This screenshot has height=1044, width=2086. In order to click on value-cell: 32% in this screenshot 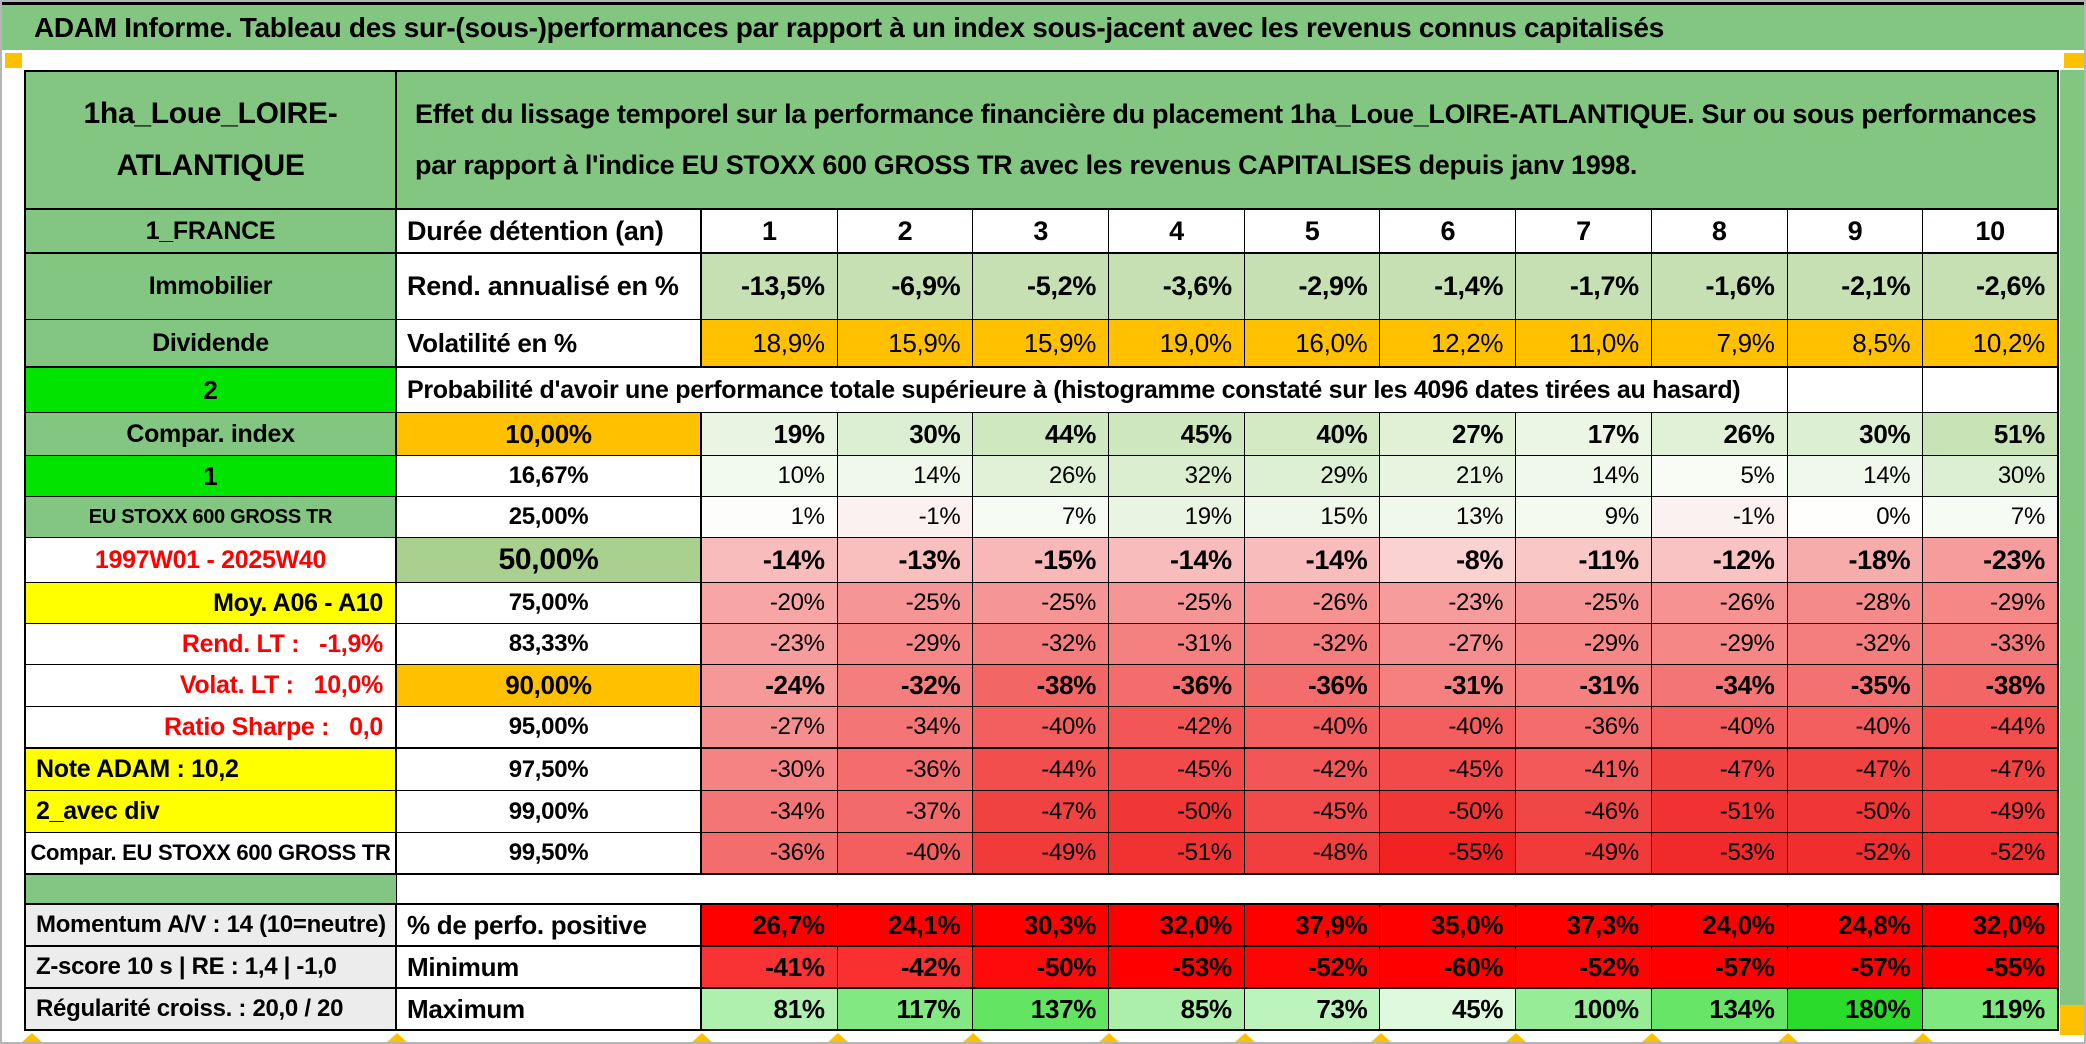, I will do `click(1177, 476)`.